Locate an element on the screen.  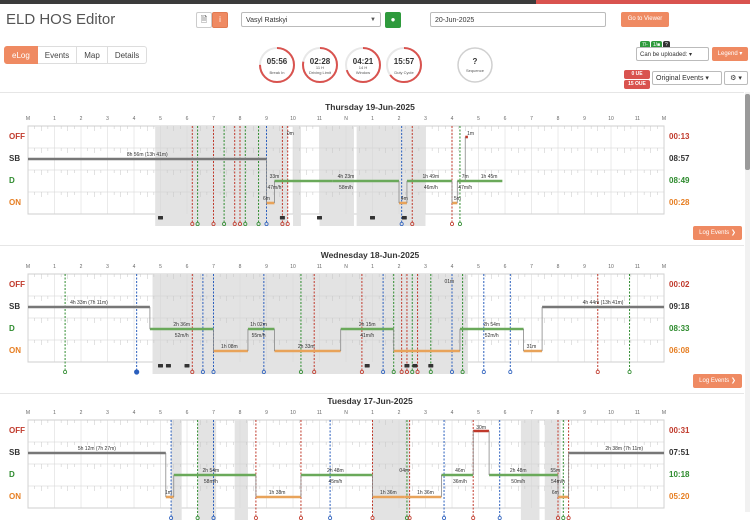
gauge-window: 04:21 14 H Window is located at coordinates (363, 65).